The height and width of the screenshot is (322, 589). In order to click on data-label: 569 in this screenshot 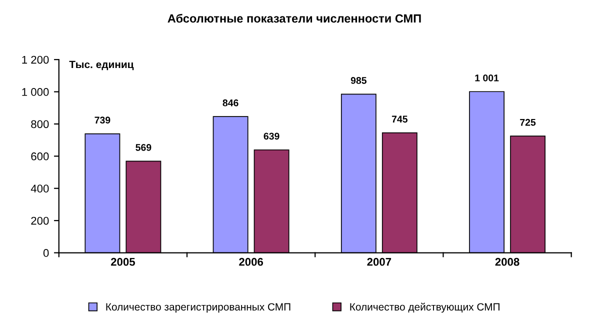, I will do `click(144, 147)`.